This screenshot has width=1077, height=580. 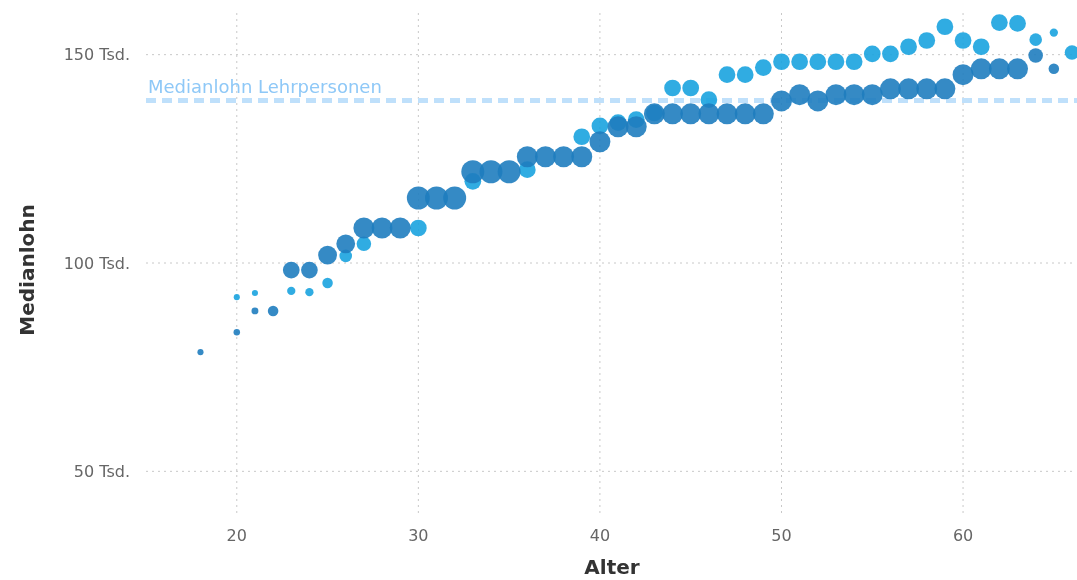 I want to click on ref-line-label: Medianlohn Lehrpersonen, so click(x=265, y=86).